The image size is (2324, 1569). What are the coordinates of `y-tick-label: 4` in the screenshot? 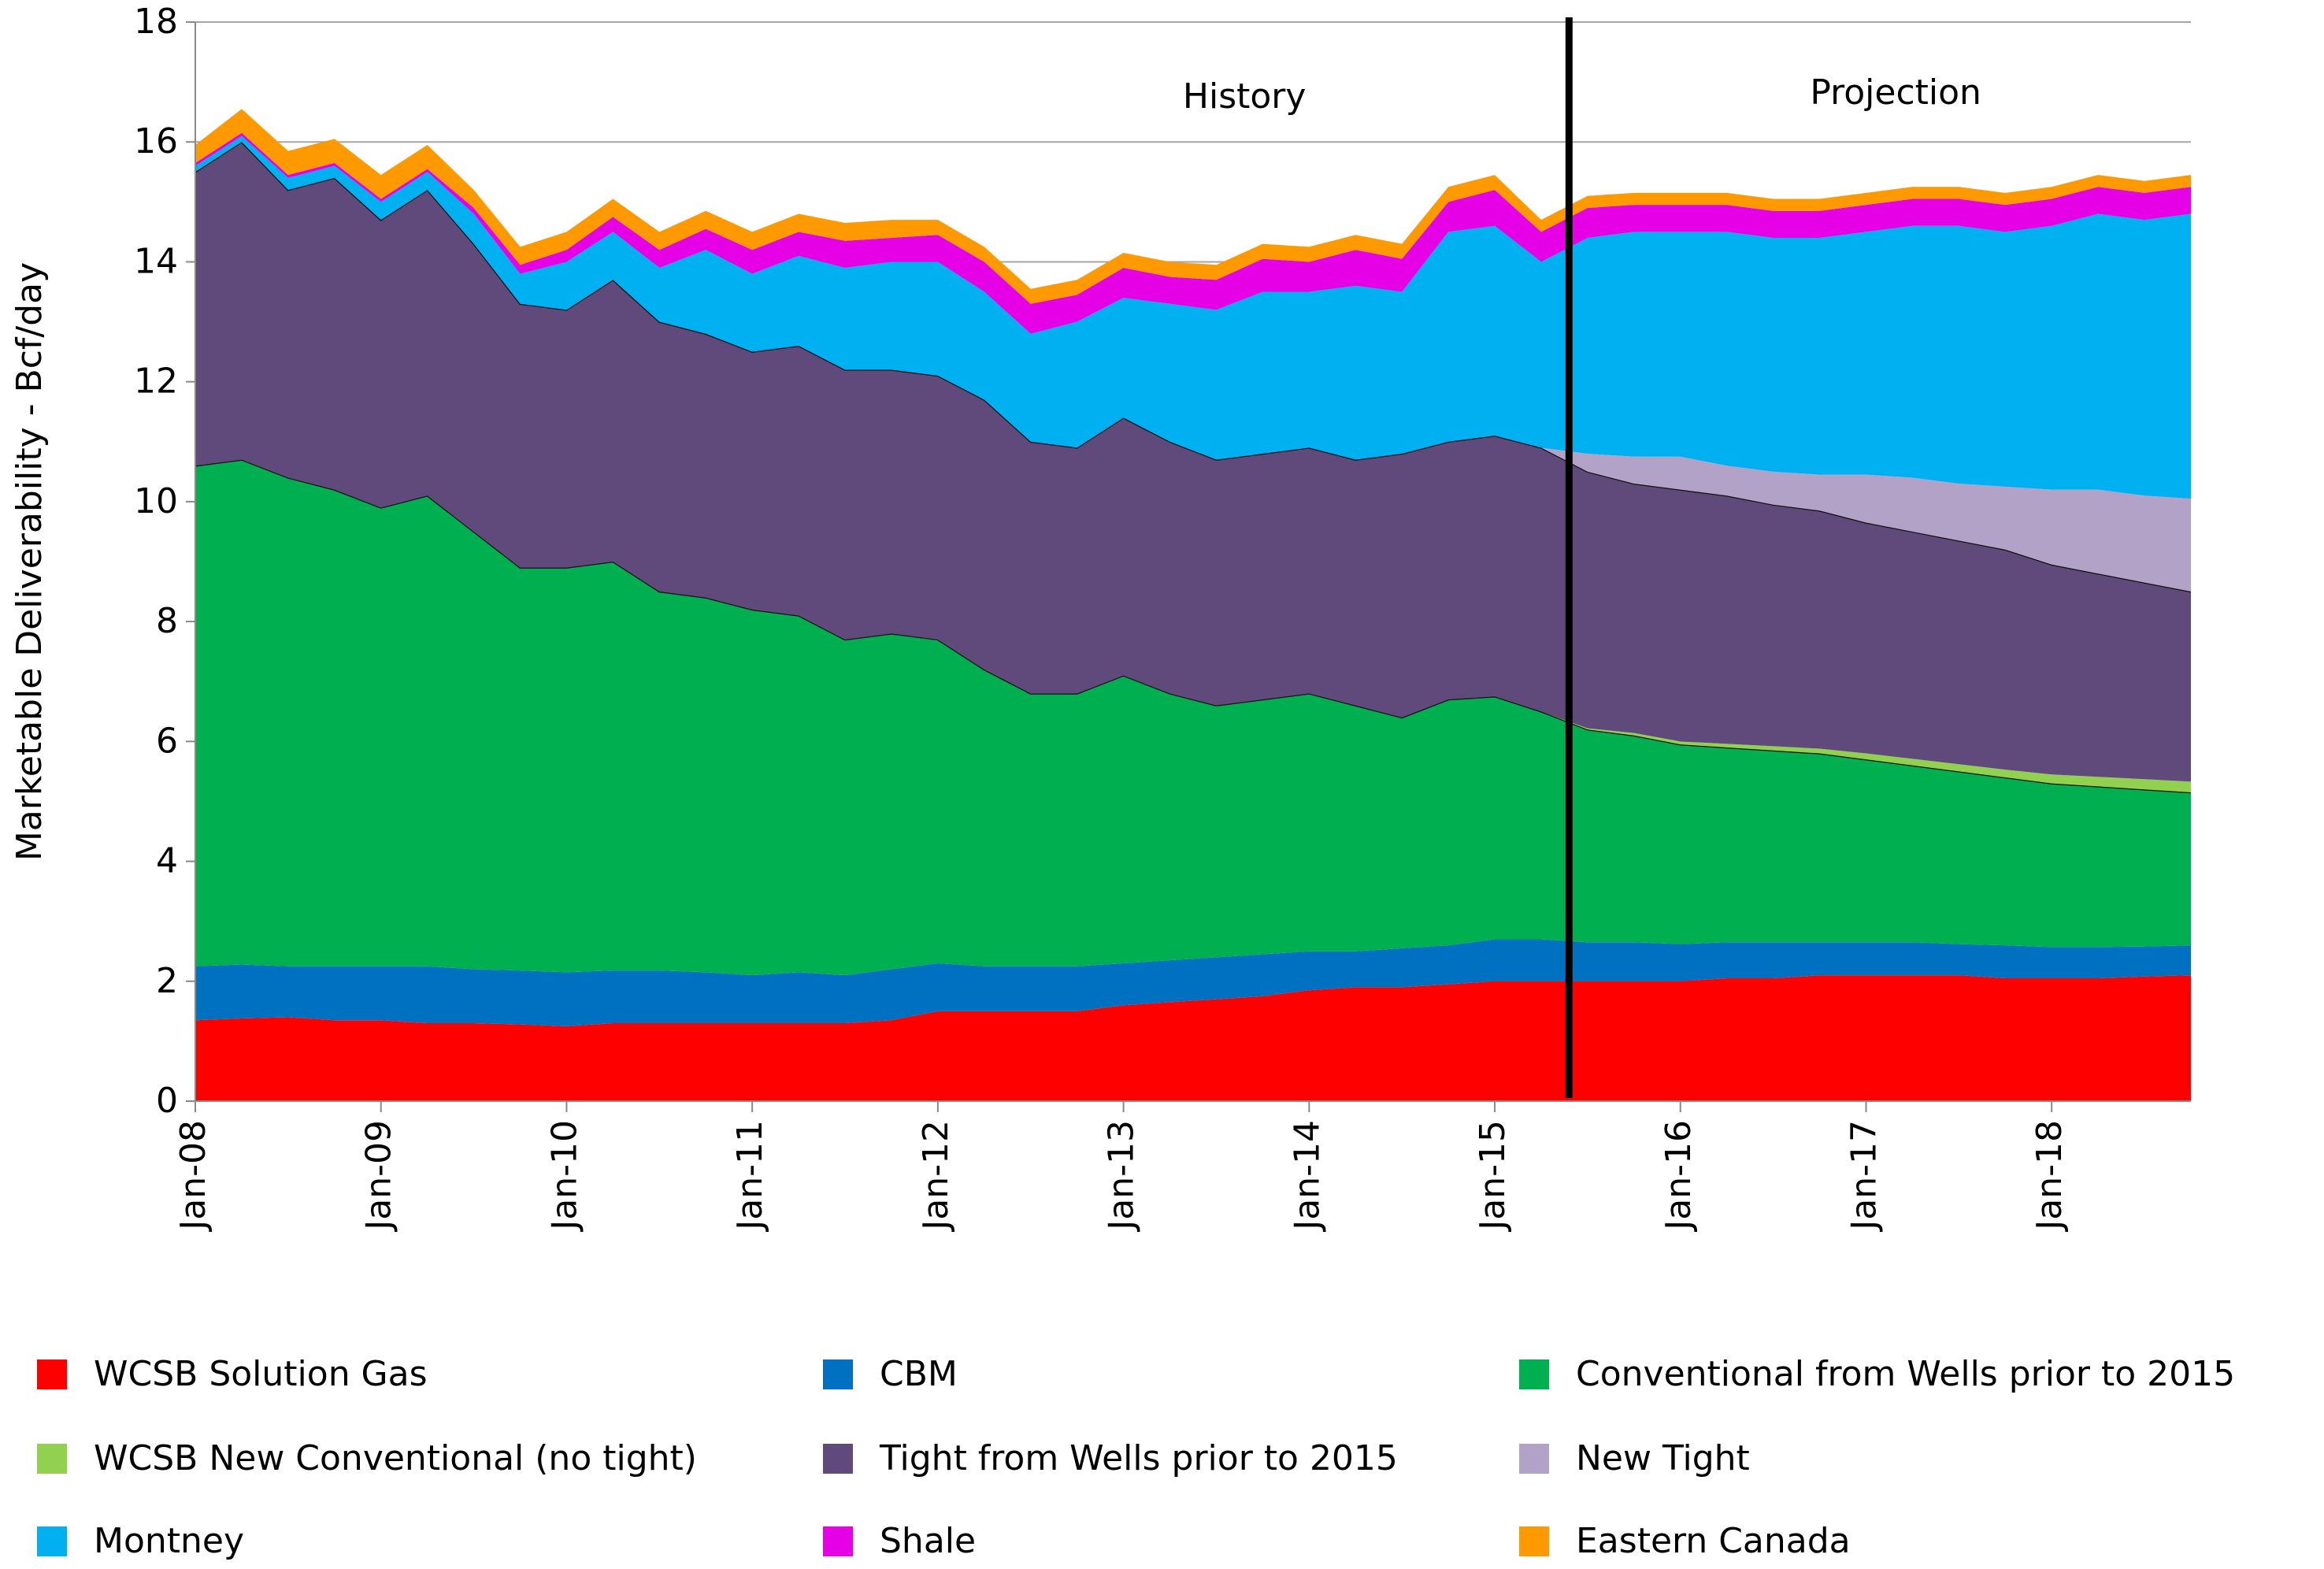 It's located at (167, 861).